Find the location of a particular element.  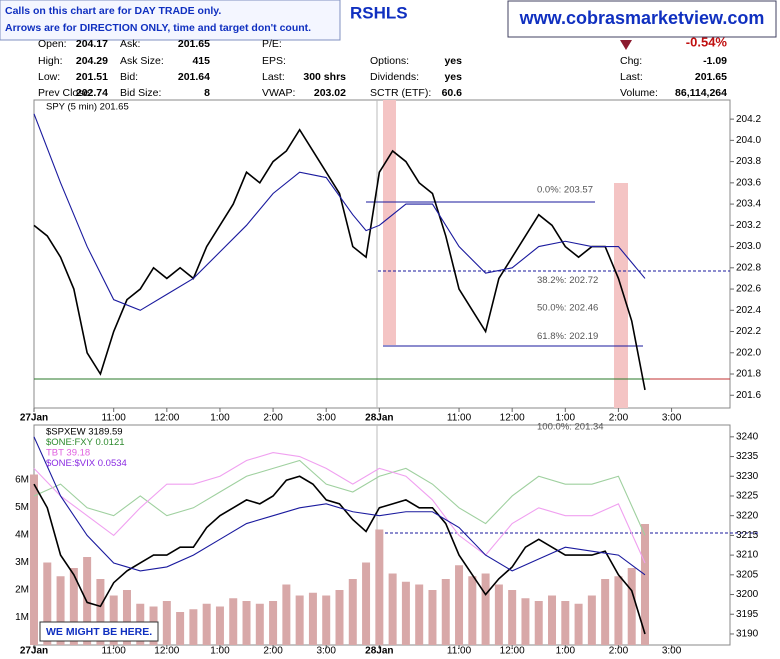

y-tick-label: 202.4 is located at coordinates (748, 310).